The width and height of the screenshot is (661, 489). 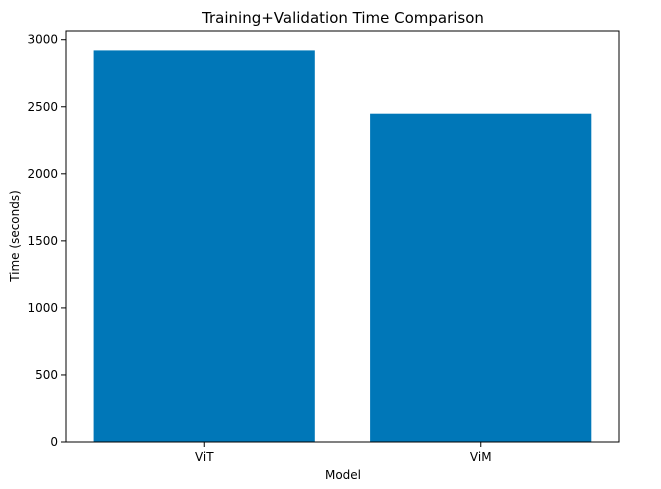 I want to click on y-tick-label: 2000, so click(x=42, y=174).